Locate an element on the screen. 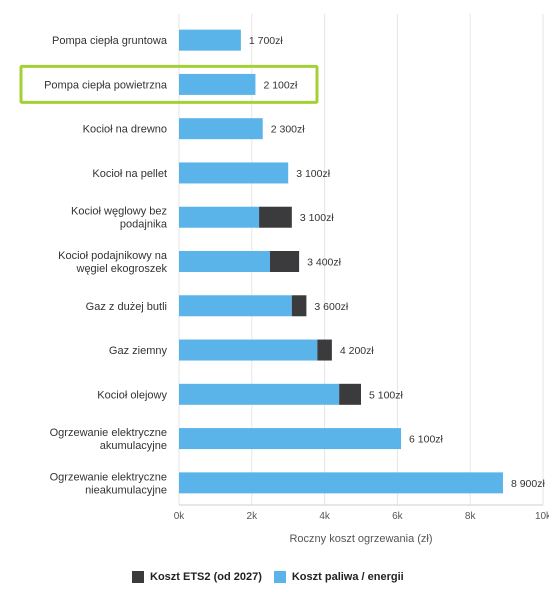 The width and height of the screenshot is (549, 590). legend-swatch-fuel is located at coordinates (279, 577).